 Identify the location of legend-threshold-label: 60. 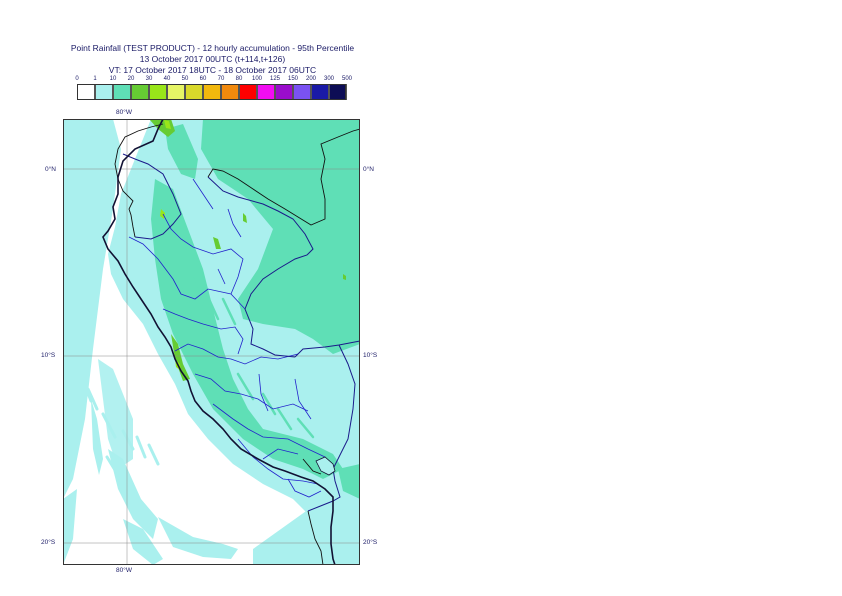
(203, 79).